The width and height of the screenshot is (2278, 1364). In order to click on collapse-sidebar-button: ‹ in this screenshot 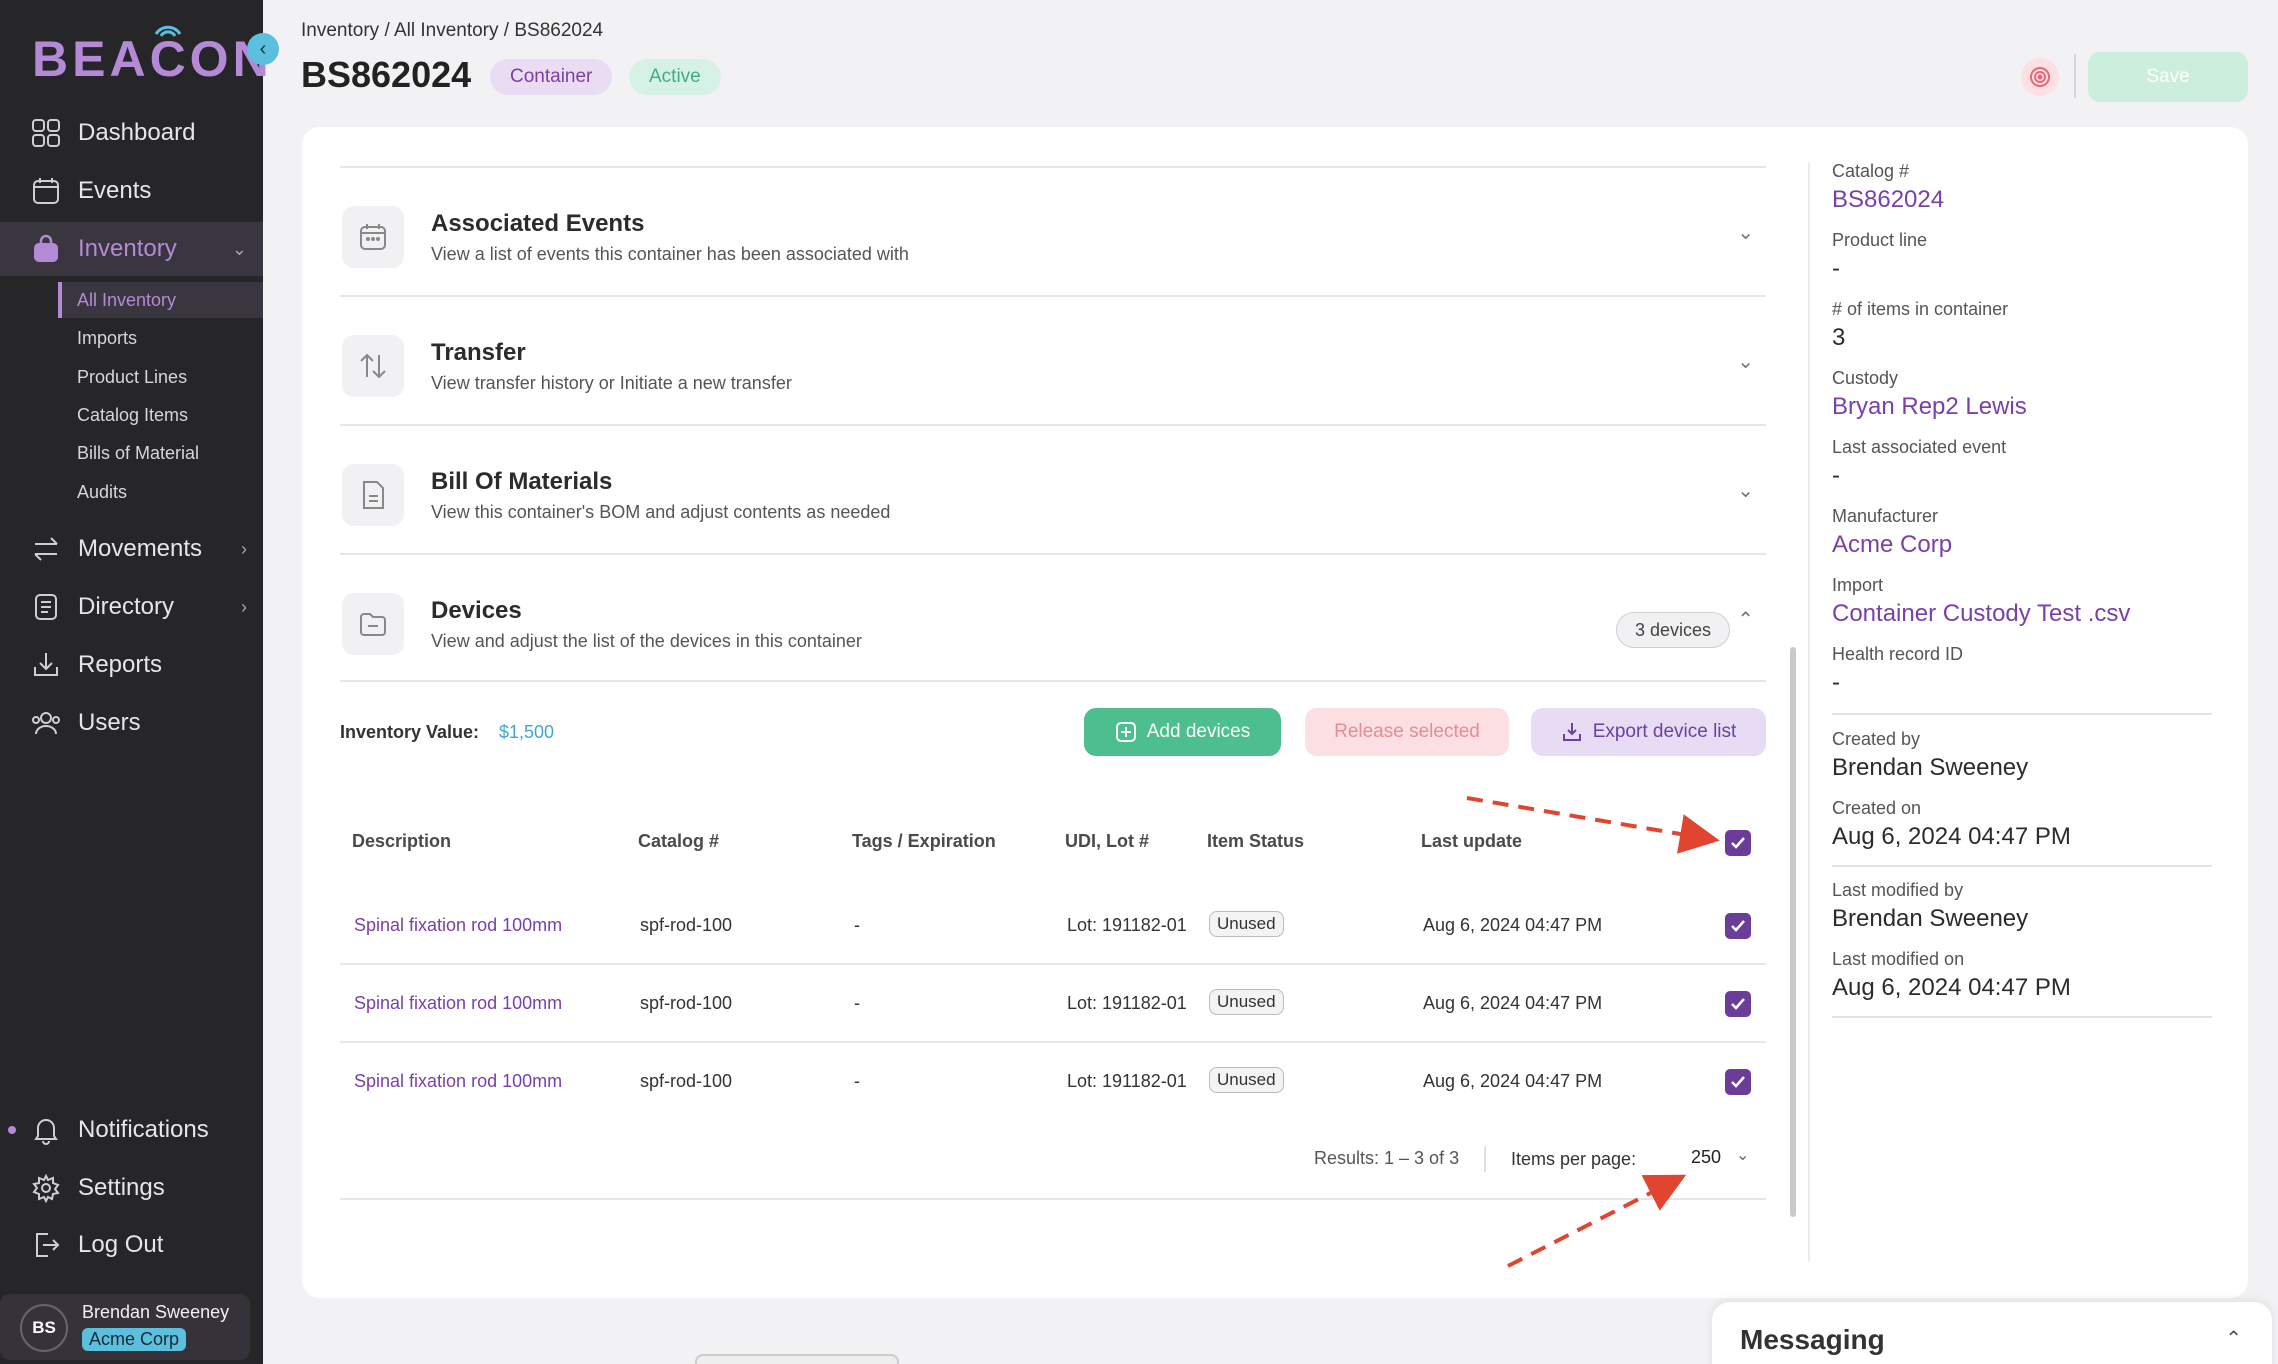, I will do `click(263, 49)`.